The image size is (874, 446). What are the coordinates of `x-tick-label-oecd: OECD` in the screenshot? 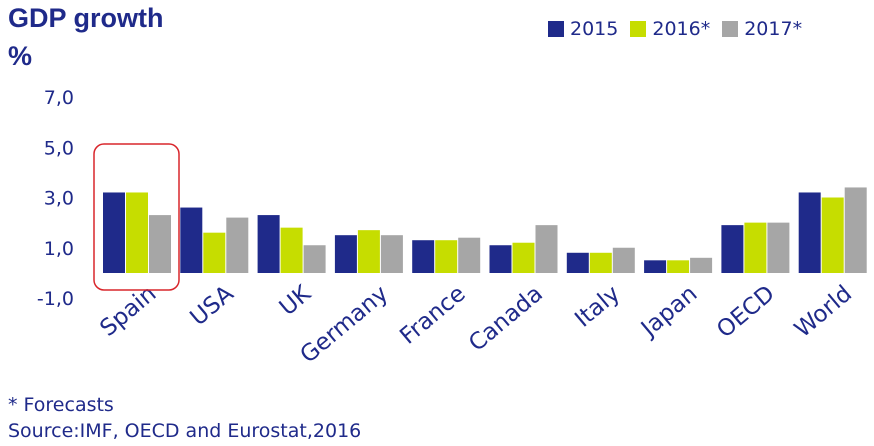 It's located at (746, 312).